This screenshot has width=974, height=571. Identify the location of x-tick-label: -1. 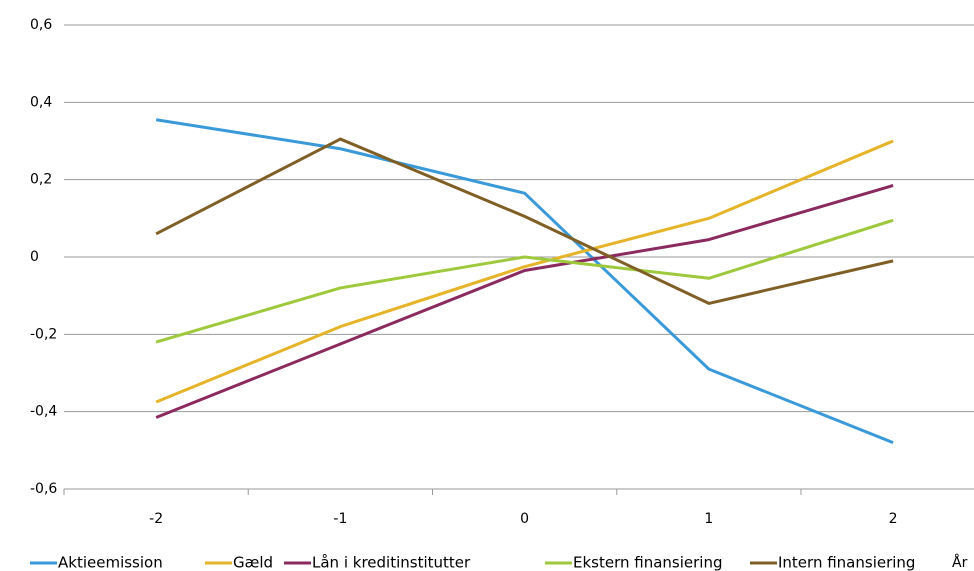
(340, 519).